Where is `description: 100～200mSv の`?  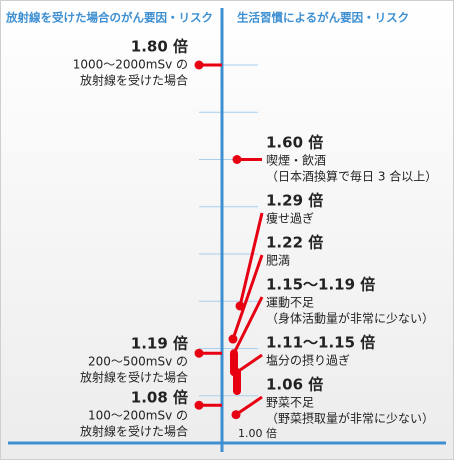
description: 100～200mSv の is located at coordinates (138, 416).